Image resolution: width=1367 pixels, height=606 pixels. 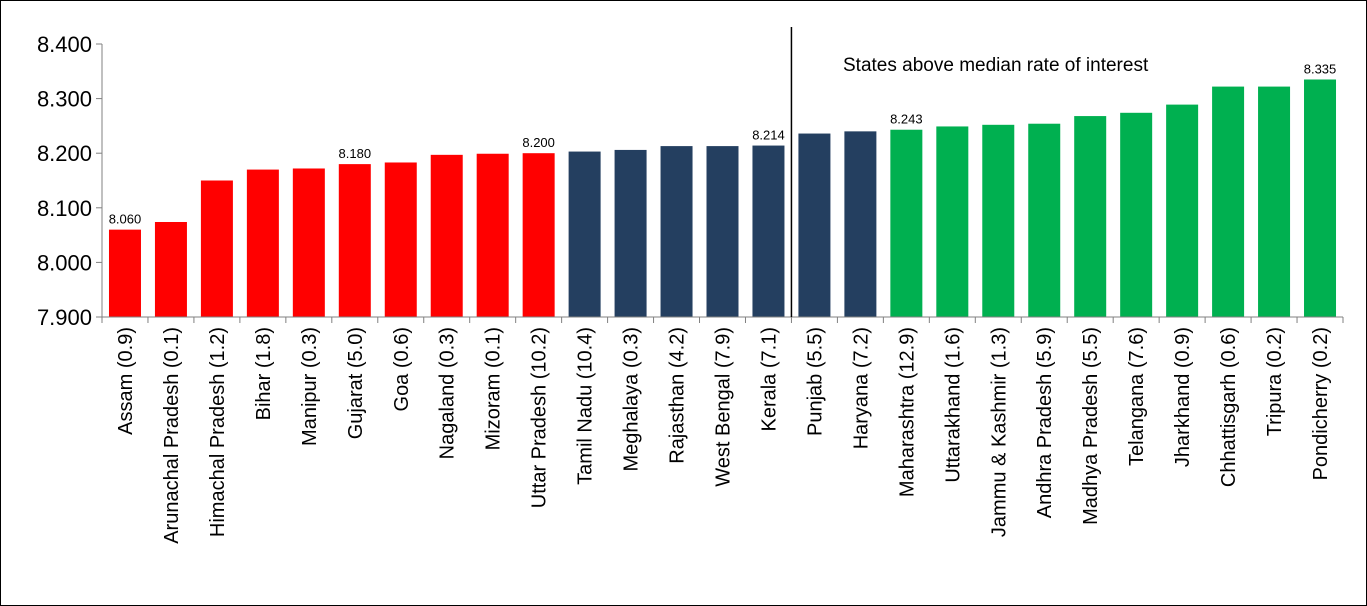 What do you see at coordinates (953, 405) in the screenshot?
I see `x-category-label: Uttarakhand (1.6)` at bounding box center [953, 405].